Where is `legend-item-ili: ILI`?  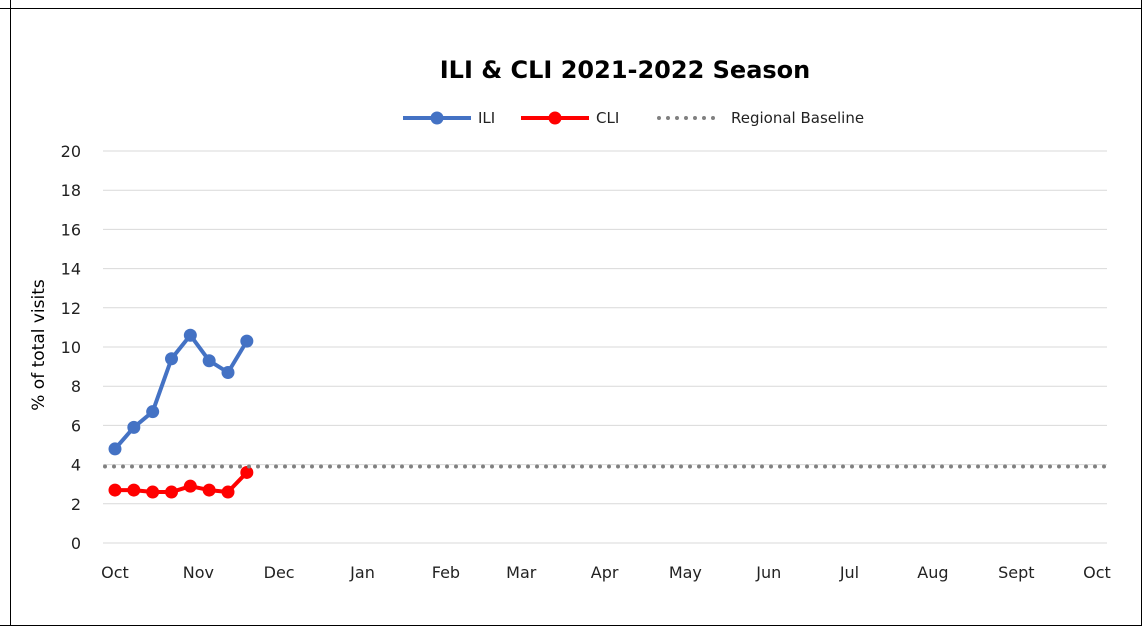
legend-item-ili: ILI is located at coordinates (449, 118).